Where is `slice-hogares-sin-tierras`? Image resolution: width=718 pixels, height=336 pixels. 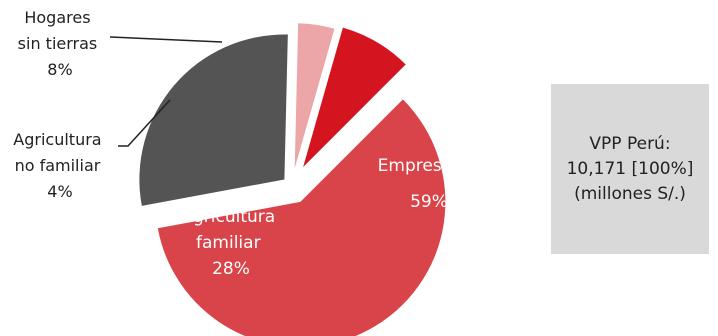
slice-hogares-sin-tierras is located at coordinates (354, 97).